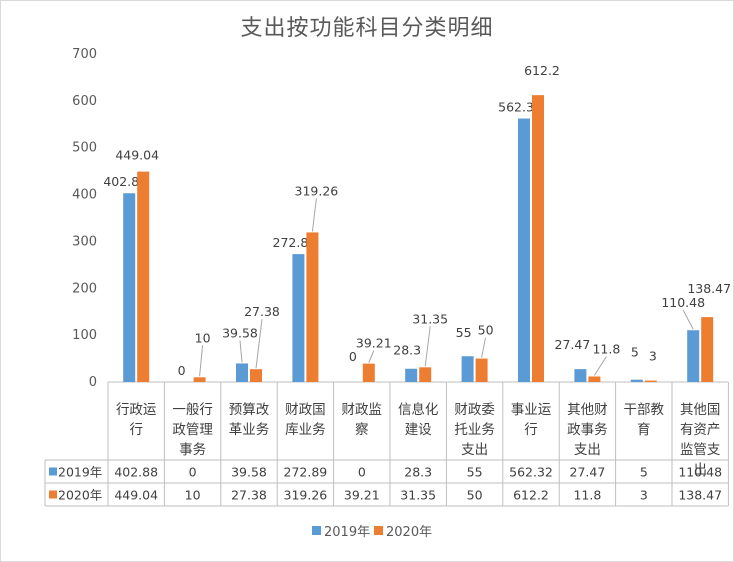  Describe the element at coordinates (136, 410) in the screenshot. I see `category-label: 行政运` at that location.